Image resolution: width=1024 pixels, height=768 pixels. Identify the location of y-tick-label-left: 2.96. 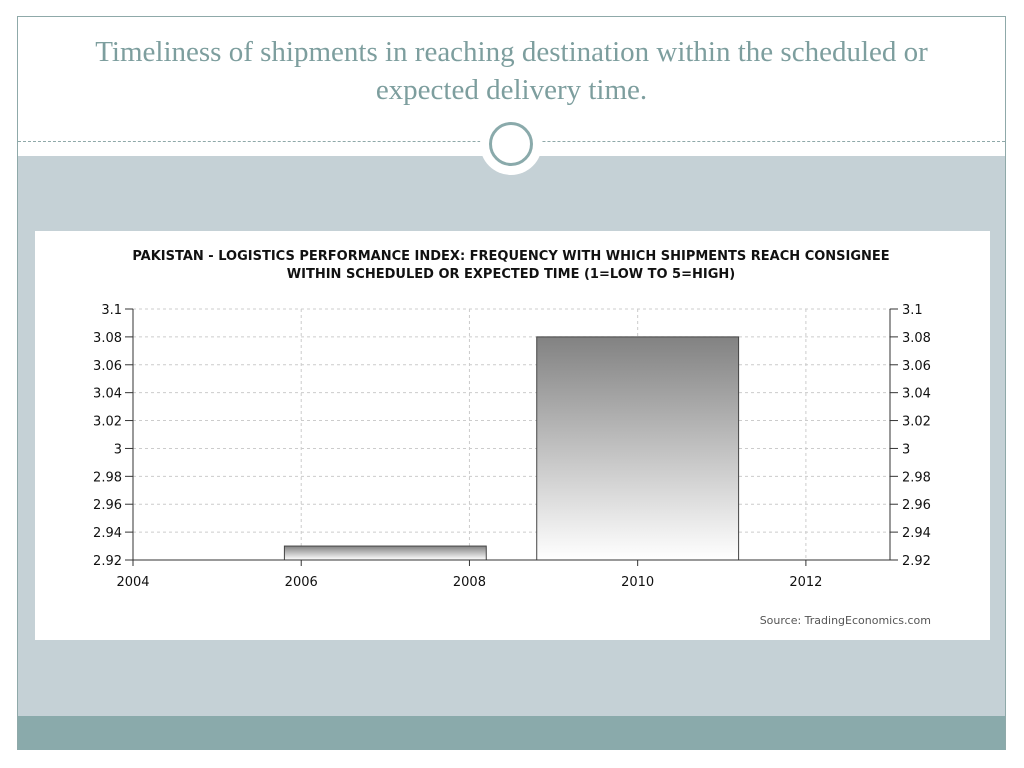
(107, 505).